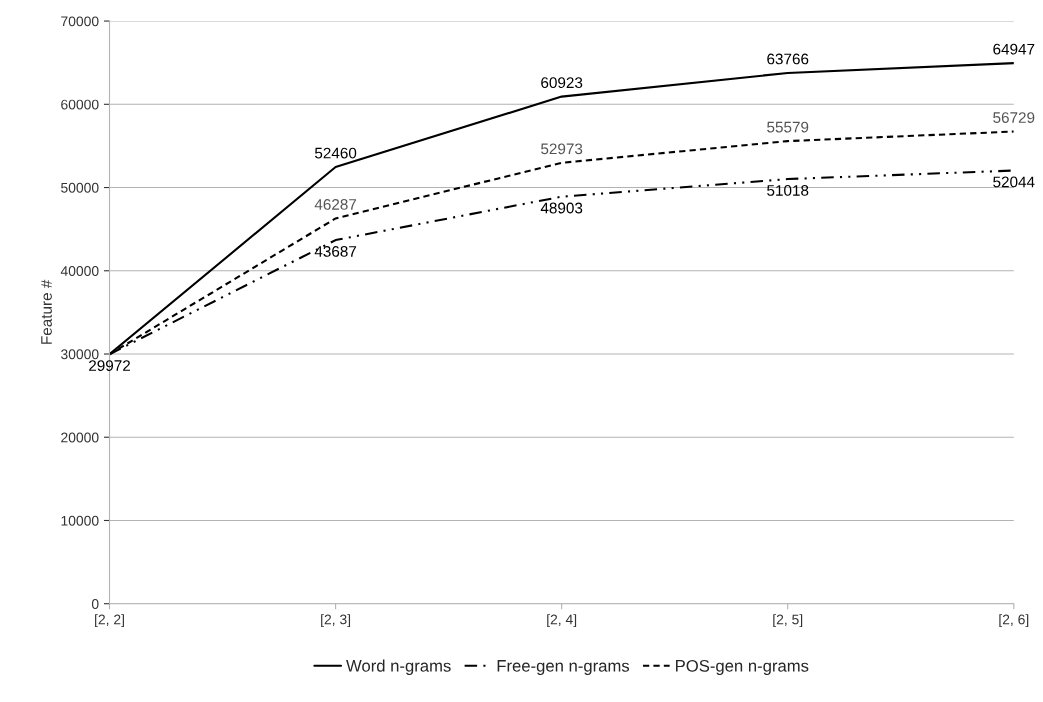 The height and width of the screenshot is (702, 1043). What do you see at coordinates (562, 83) in the screenshot?
I see `data-label: 60923` at bounding box center [562, 83].